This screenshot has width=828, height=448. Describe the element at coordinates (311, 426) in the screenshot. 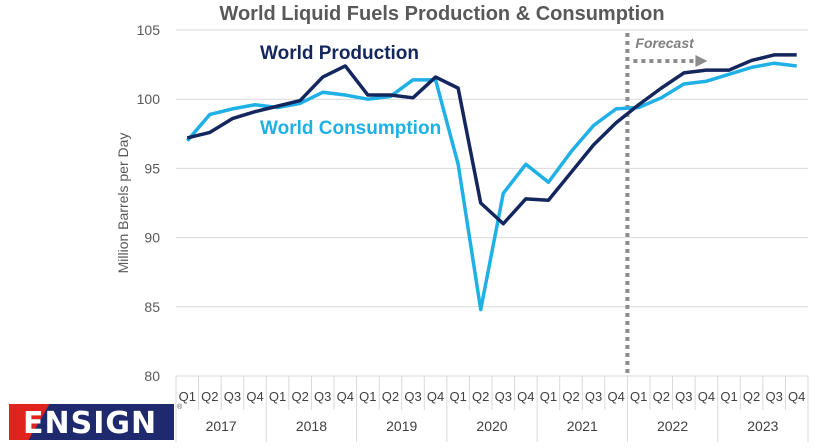

I see `year-label: 2018` at that location.